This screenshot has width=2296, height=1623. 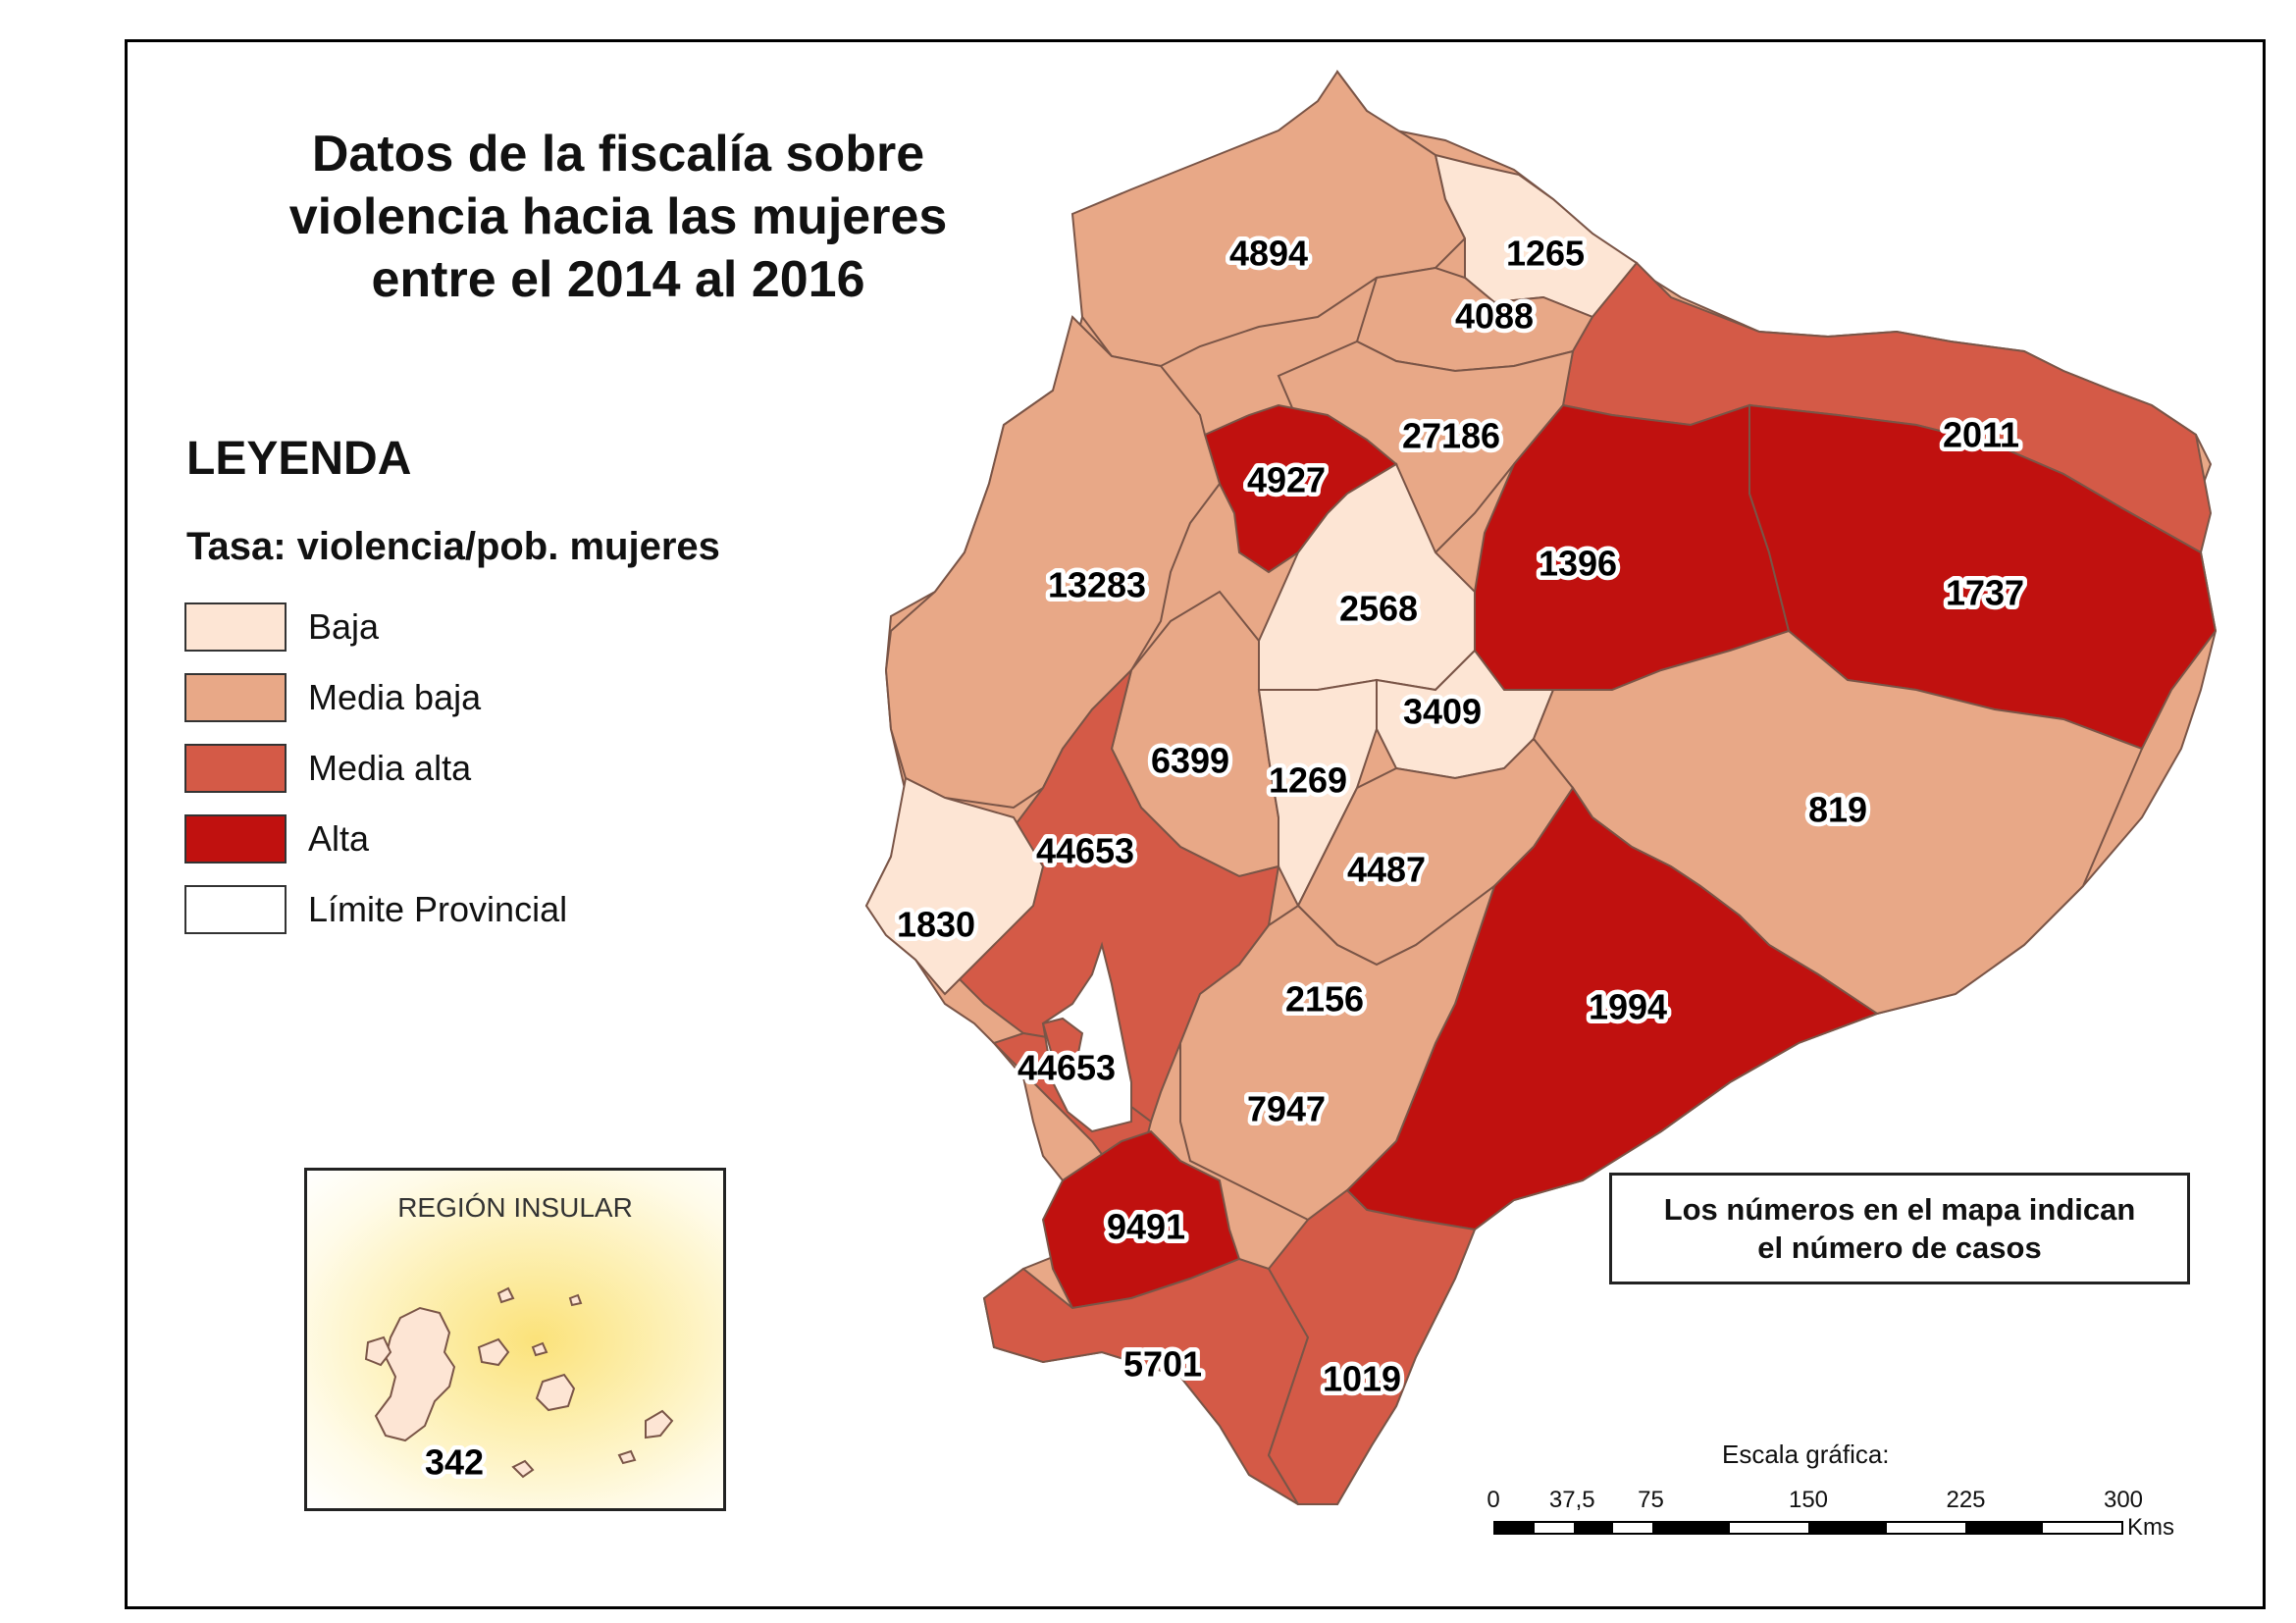 I want to click on scale-bar, so click(x=1808, y=1528).